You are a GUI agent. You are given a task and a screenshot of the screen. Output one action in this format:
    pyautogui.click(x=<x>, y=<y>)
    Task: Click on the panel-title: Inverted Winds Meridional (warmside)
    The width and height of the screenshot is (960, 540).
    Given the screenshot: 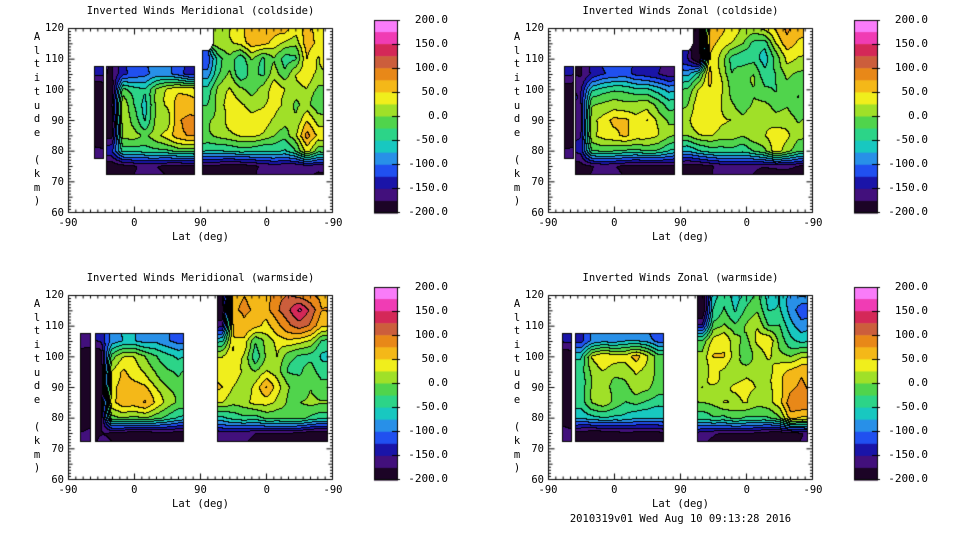 What is the action you would take?
    pyautogui.click(x=200, y=278)
    